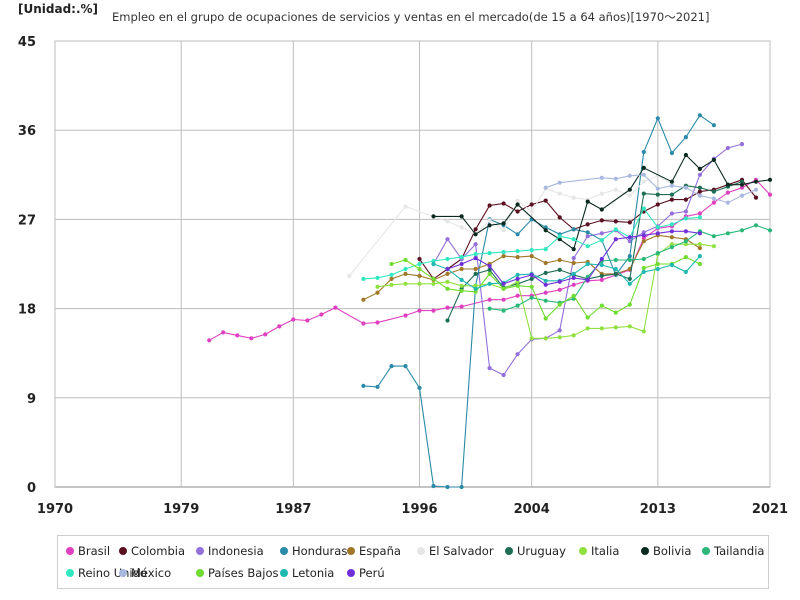 Image resolution: width=800 pixels, height=600 pixels. Describe the element at coordinates (666, 551) in the screenshot. I see `legend-item: Bolivia` at that location.